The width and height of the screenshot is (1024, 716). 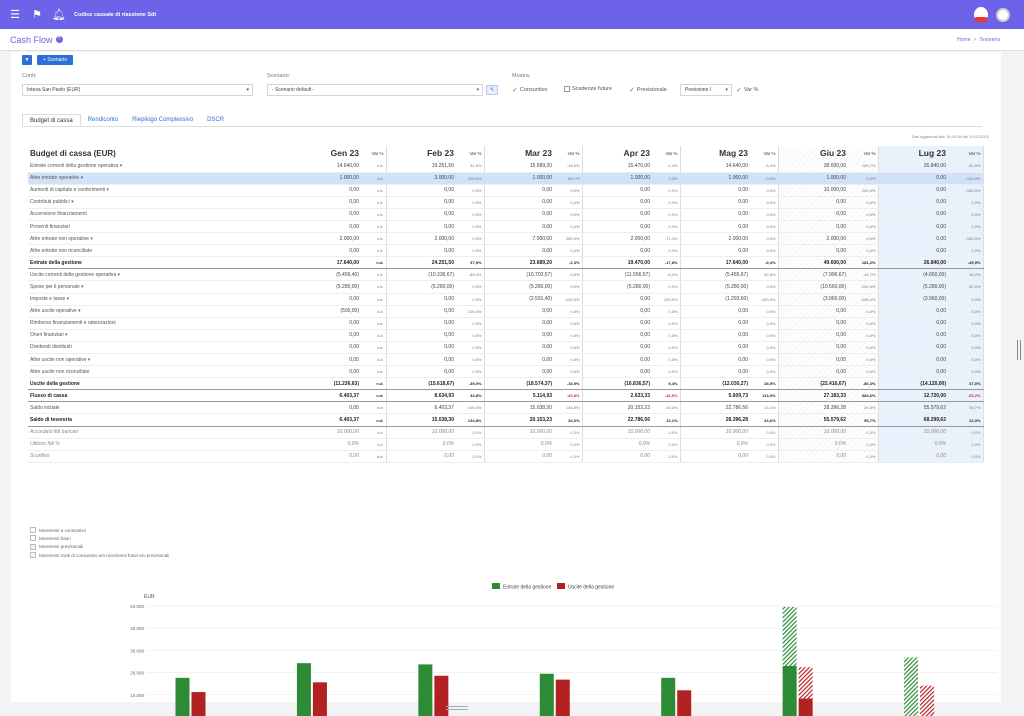 I want to click on legend-label: Movimenti a consuntivo, so click(x=63, y=530).